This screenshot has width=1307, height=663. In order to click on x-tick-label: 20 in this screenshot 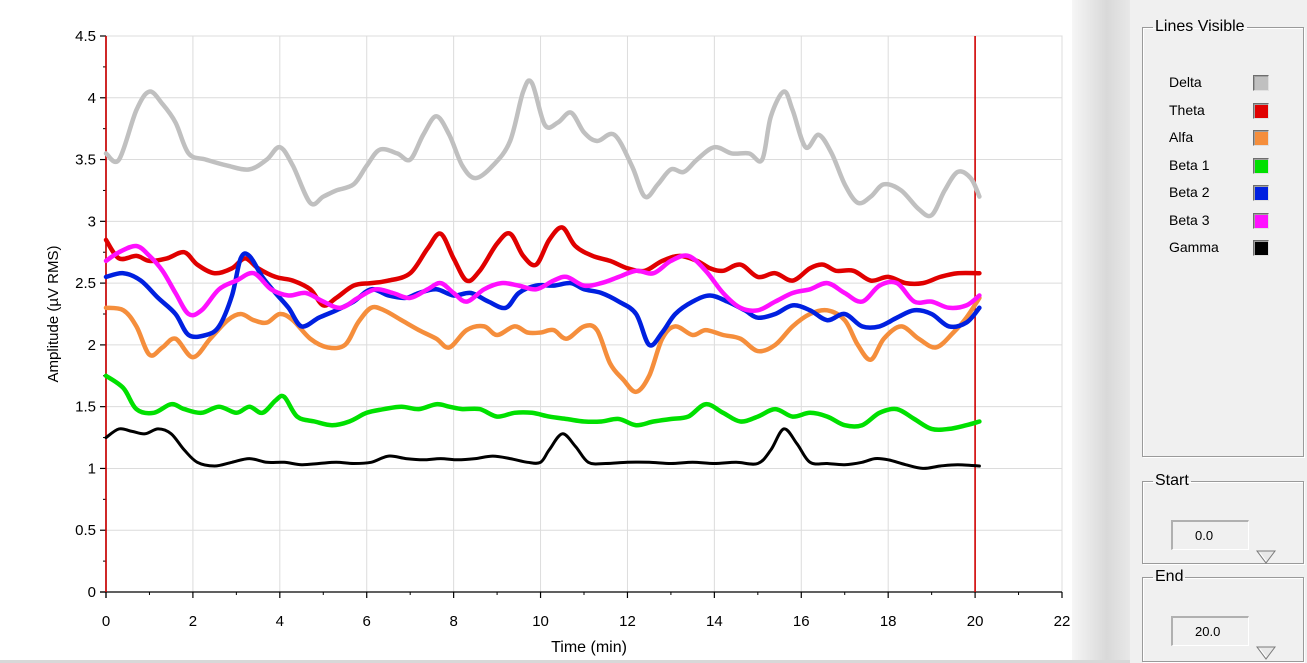, I will do `click(975, 621)`.